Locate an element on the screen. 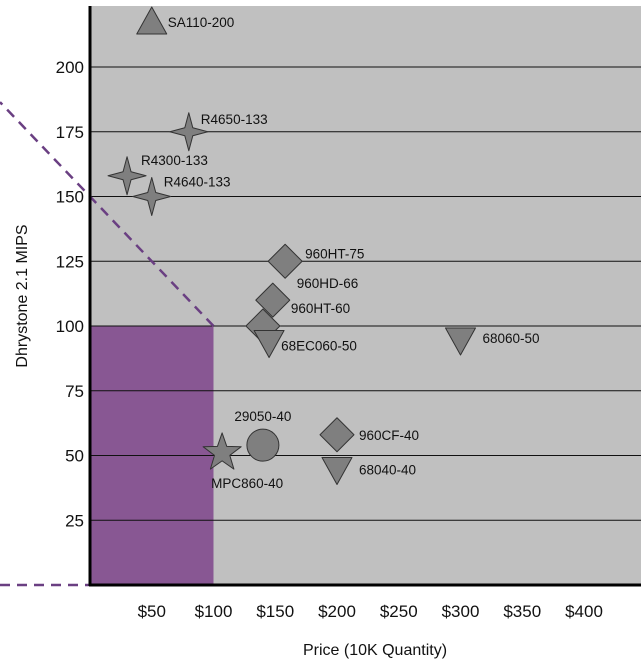 Image resolution: width=643 pixels, height=663 pixels. data-point: 68EC060-50 is located at coordinates (305, 344).